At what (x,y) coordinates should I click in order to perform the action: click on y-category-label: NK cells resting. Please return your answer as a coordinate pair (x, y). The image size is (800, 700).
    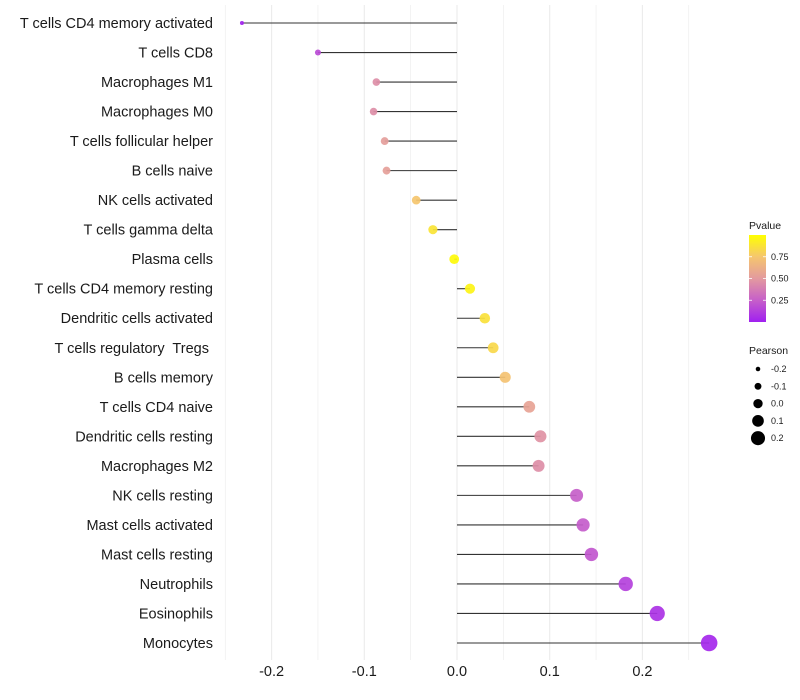
    Looking at the image, I should click on (162, 496).